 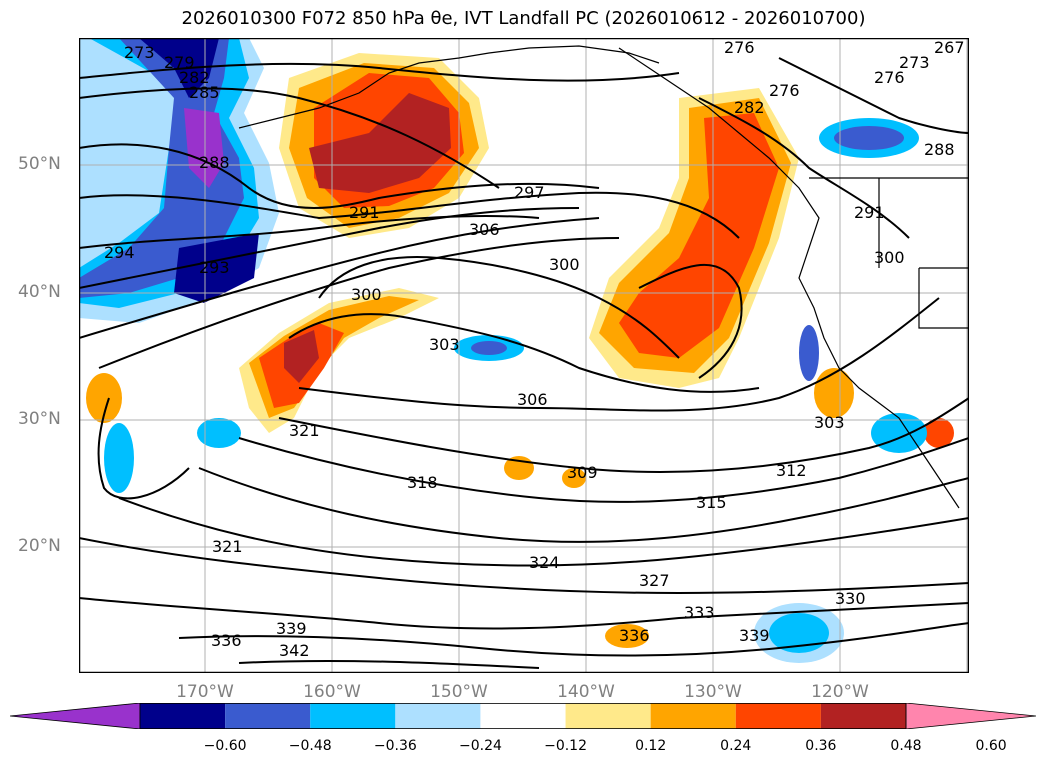 I want to click on contour-label: 330, so click(x=850, y=598).